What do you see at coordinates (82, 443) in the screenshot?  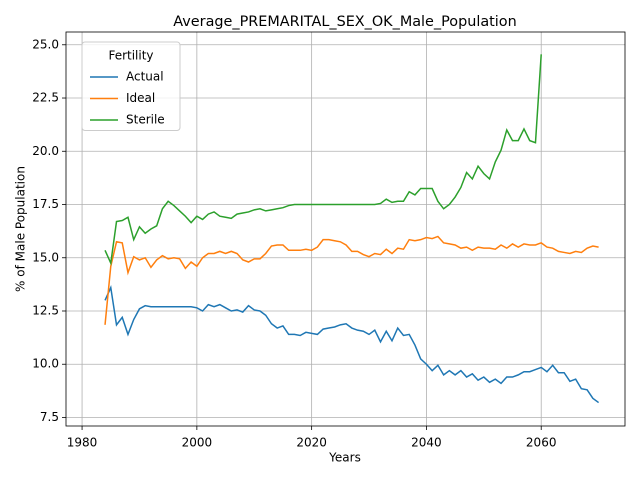 I see `x-tick-label: 1980` at bounding box center [82, 443].